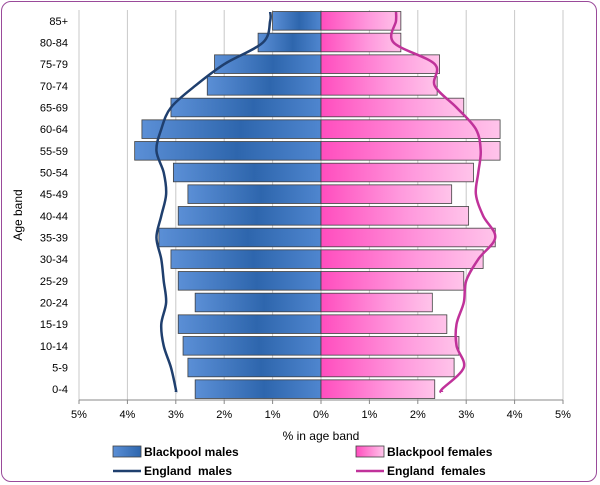 This screenshot has height=485, width=600. Describe the element at coordinates (54, 239) in the screenshot. I see `y-tick-label: 35-39` at that location.